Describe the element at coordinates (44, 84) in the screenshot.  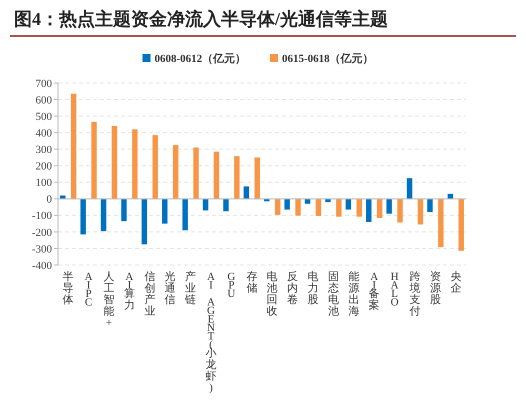
I see `y-tick-label: 700` at that location.